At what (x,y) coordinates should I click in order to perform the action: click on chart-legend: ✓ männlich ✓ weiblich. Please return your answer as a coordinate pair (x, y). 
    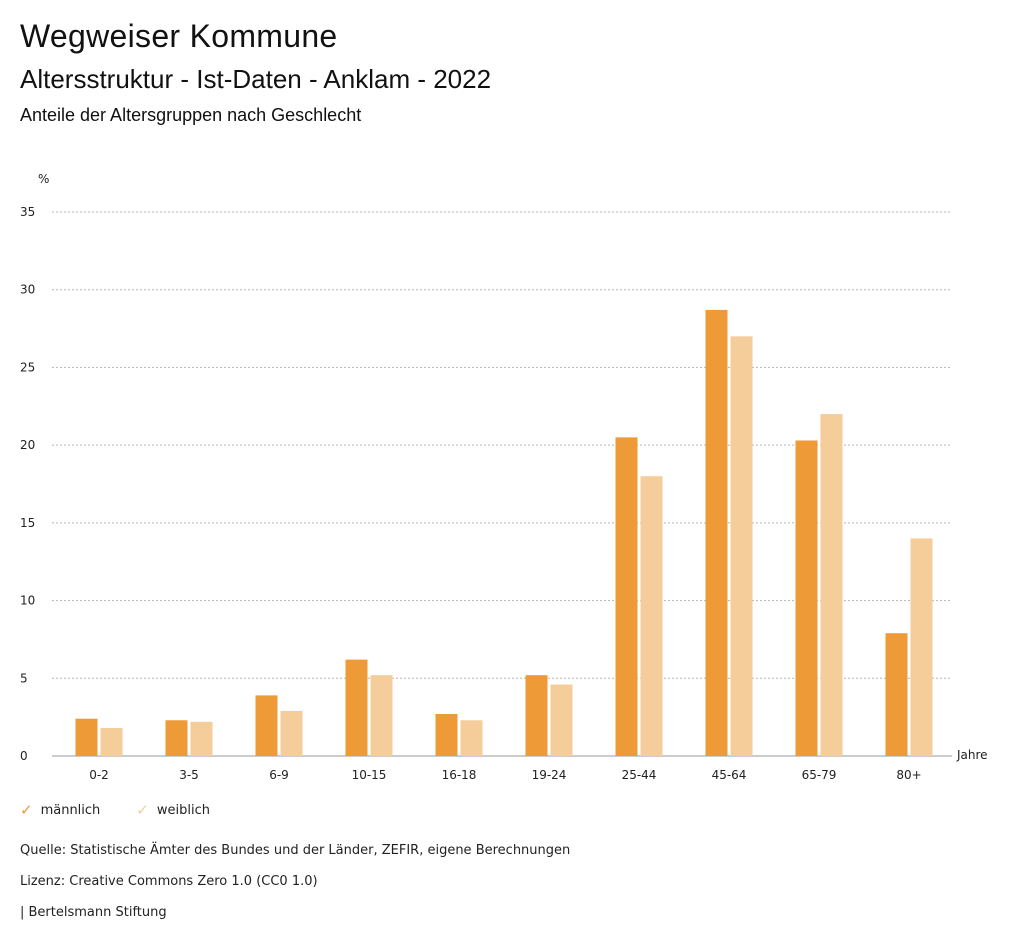
    Looking at the image, I should click on (115, 810).